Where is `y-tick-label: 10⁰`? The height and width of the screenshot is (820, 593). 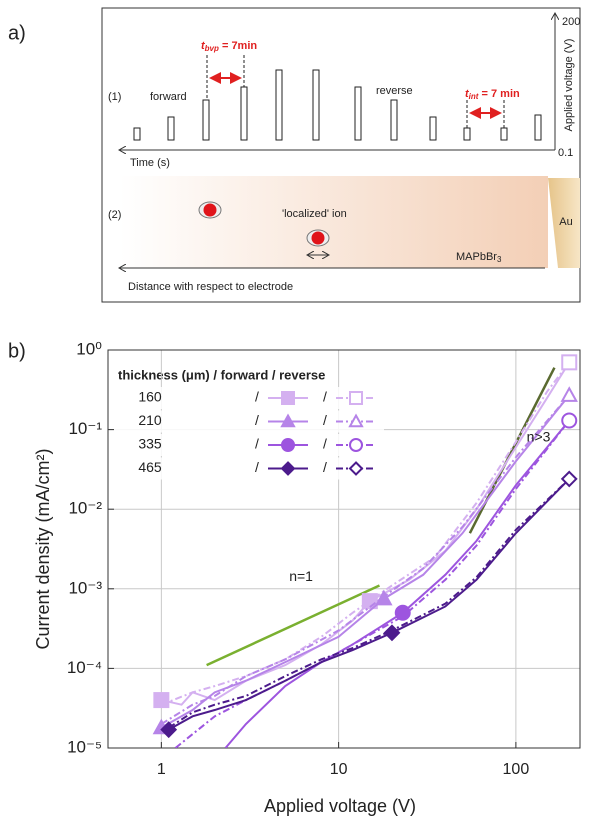
y-tick-label: 10⁰ is located at coordinates (89, 348).